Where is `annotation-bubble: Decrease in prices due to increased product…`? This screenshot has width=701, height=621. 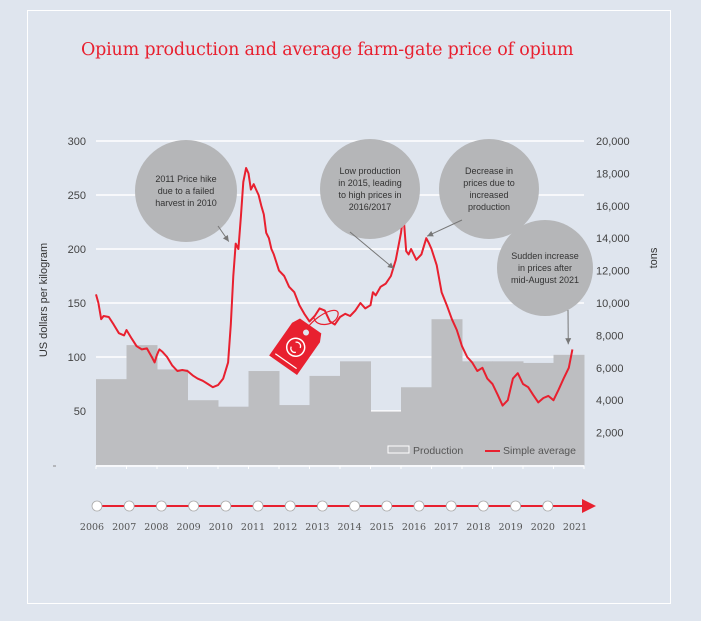
annotation-bubble: Decrease in prices due to increased product… is located at coordinates (482, 189).